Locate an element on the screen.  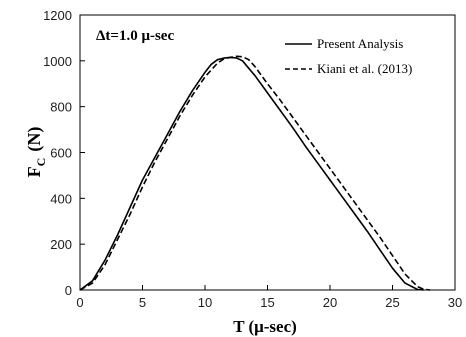
x-axis-ticks: 0 5 10 15 20 25 30 is located at coordinates (269, 297).